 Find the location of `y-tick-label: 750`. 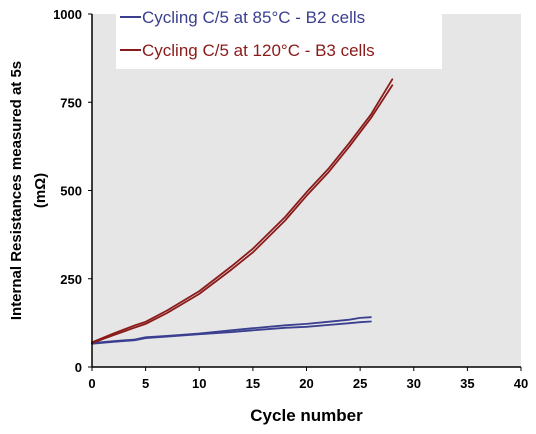

y-tick-label: 750 is located at coordinates (71, 102).